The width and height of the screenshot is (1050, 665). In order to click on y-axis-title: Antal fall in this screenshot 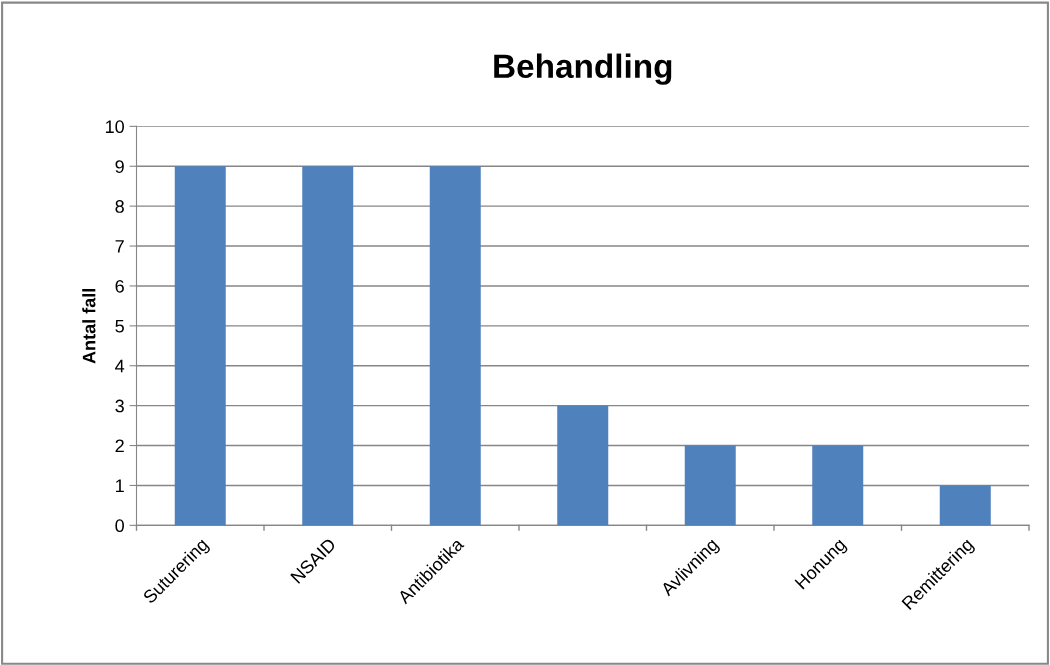, I will do `click(89, 326)`.